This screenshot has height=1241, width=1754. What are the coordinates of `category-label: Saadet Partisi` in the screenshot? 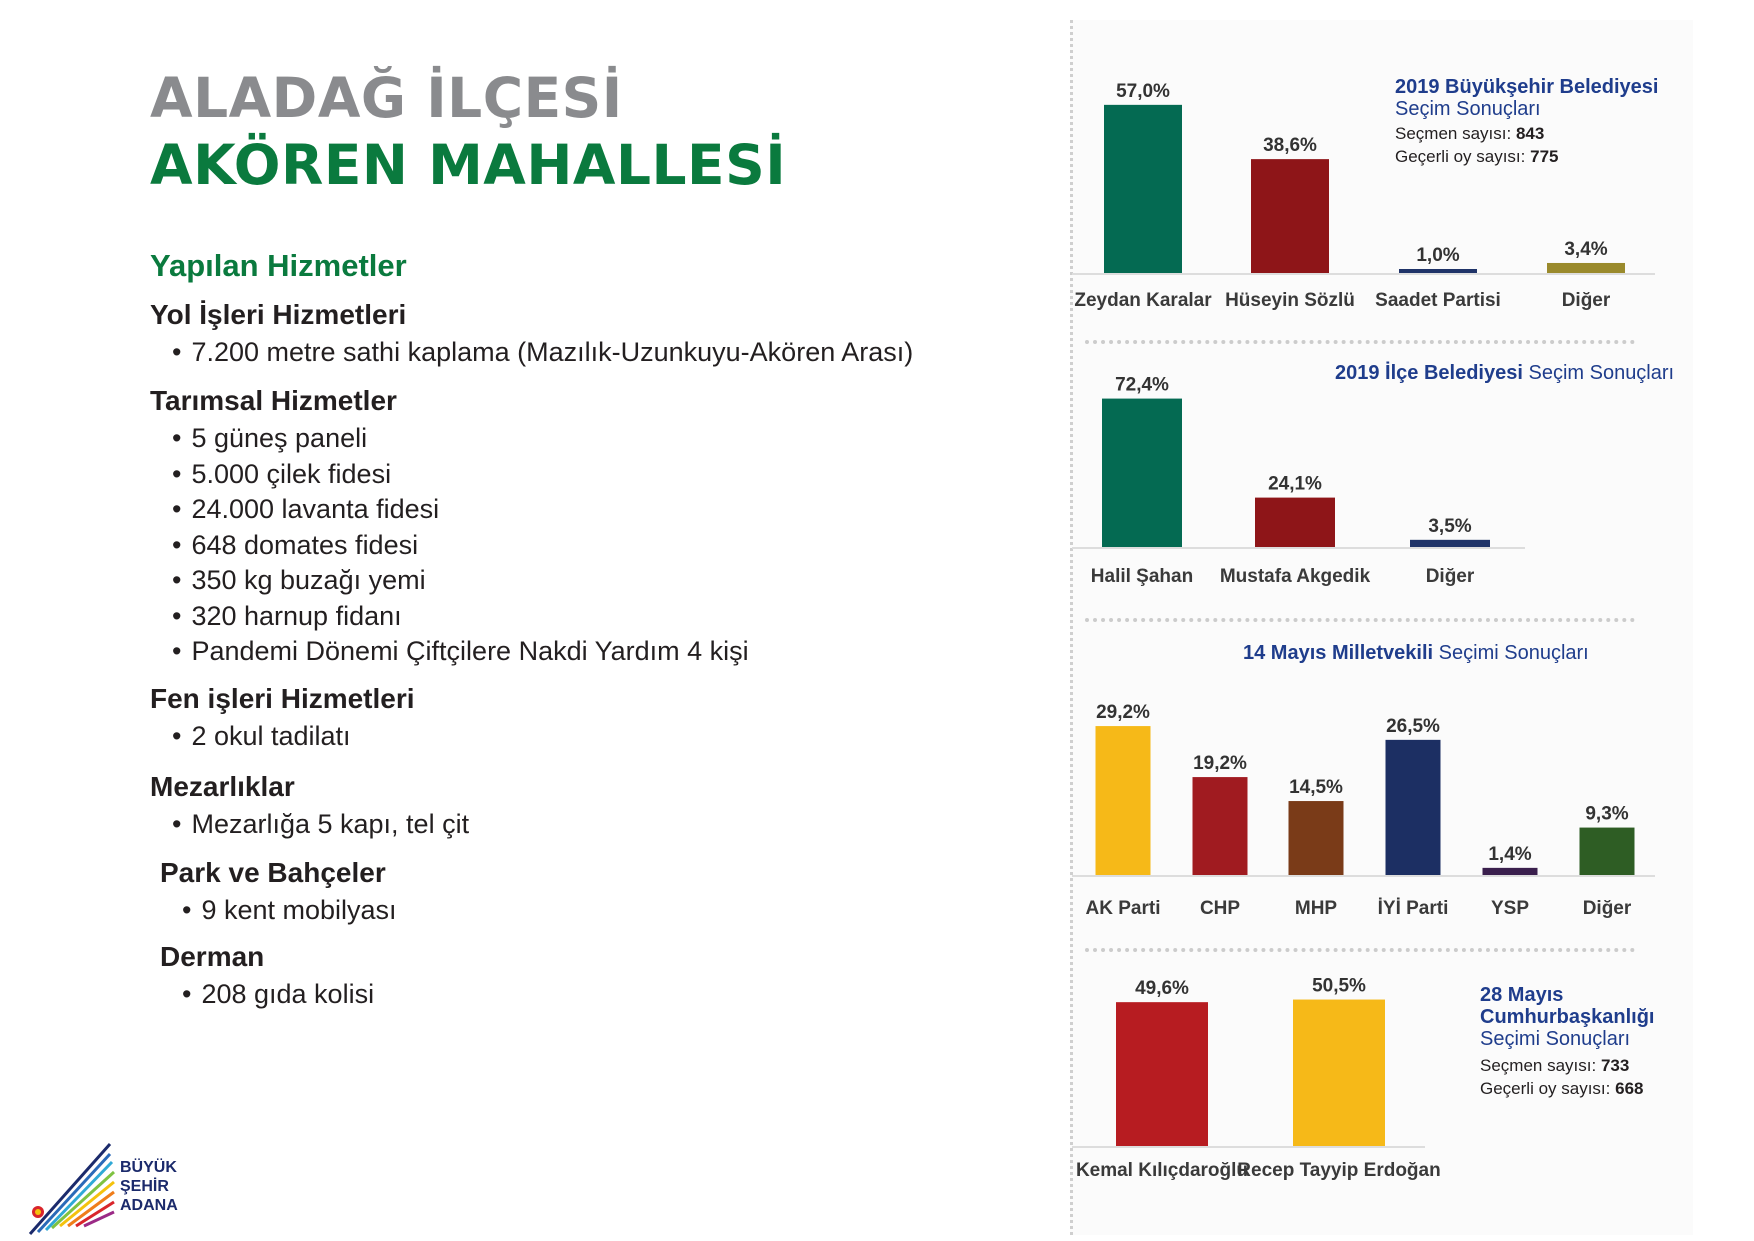 It's located at (1438, 300).